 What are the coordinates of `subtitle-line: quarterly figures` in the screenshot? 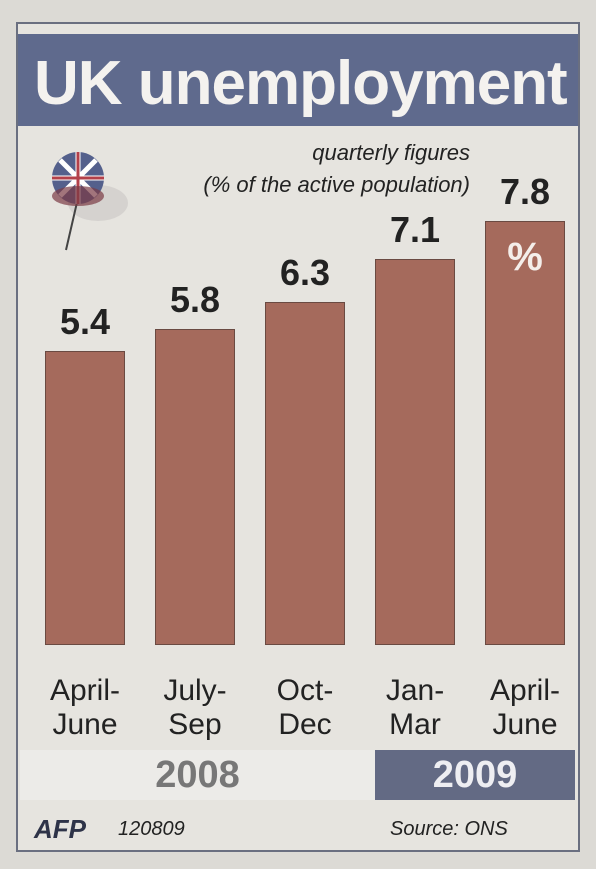 It's located at (391, 152).